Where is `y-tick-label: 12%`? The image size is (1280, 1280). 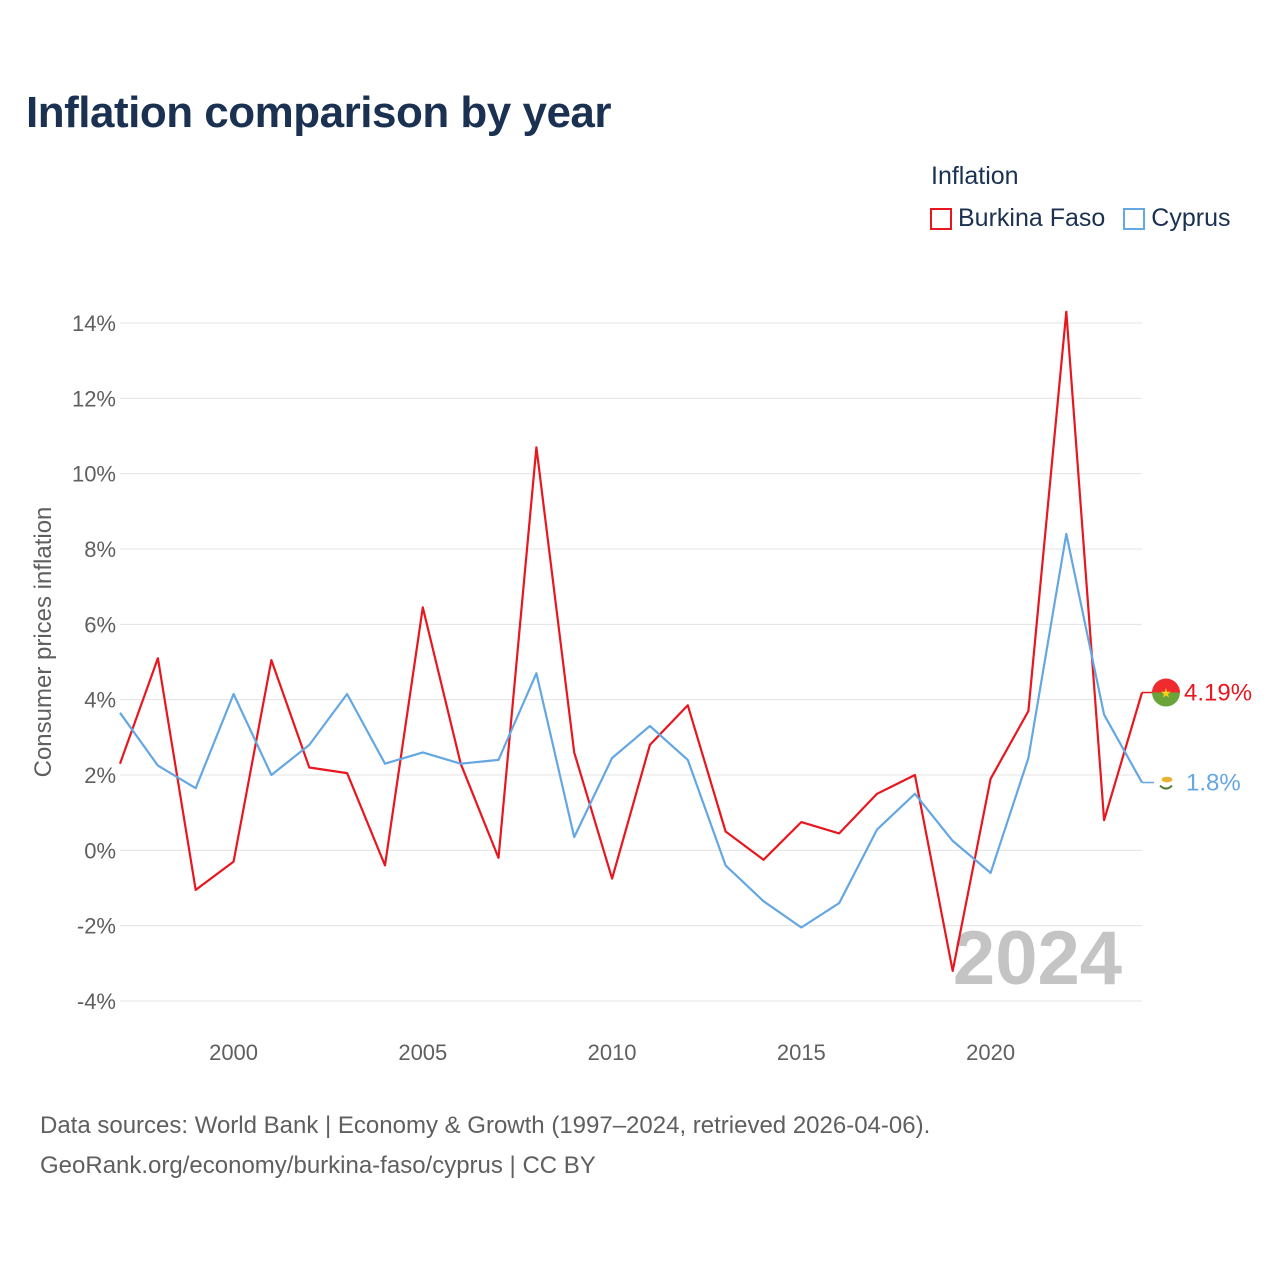
y-tick-label: 12% is located at coordinates (94, 398).